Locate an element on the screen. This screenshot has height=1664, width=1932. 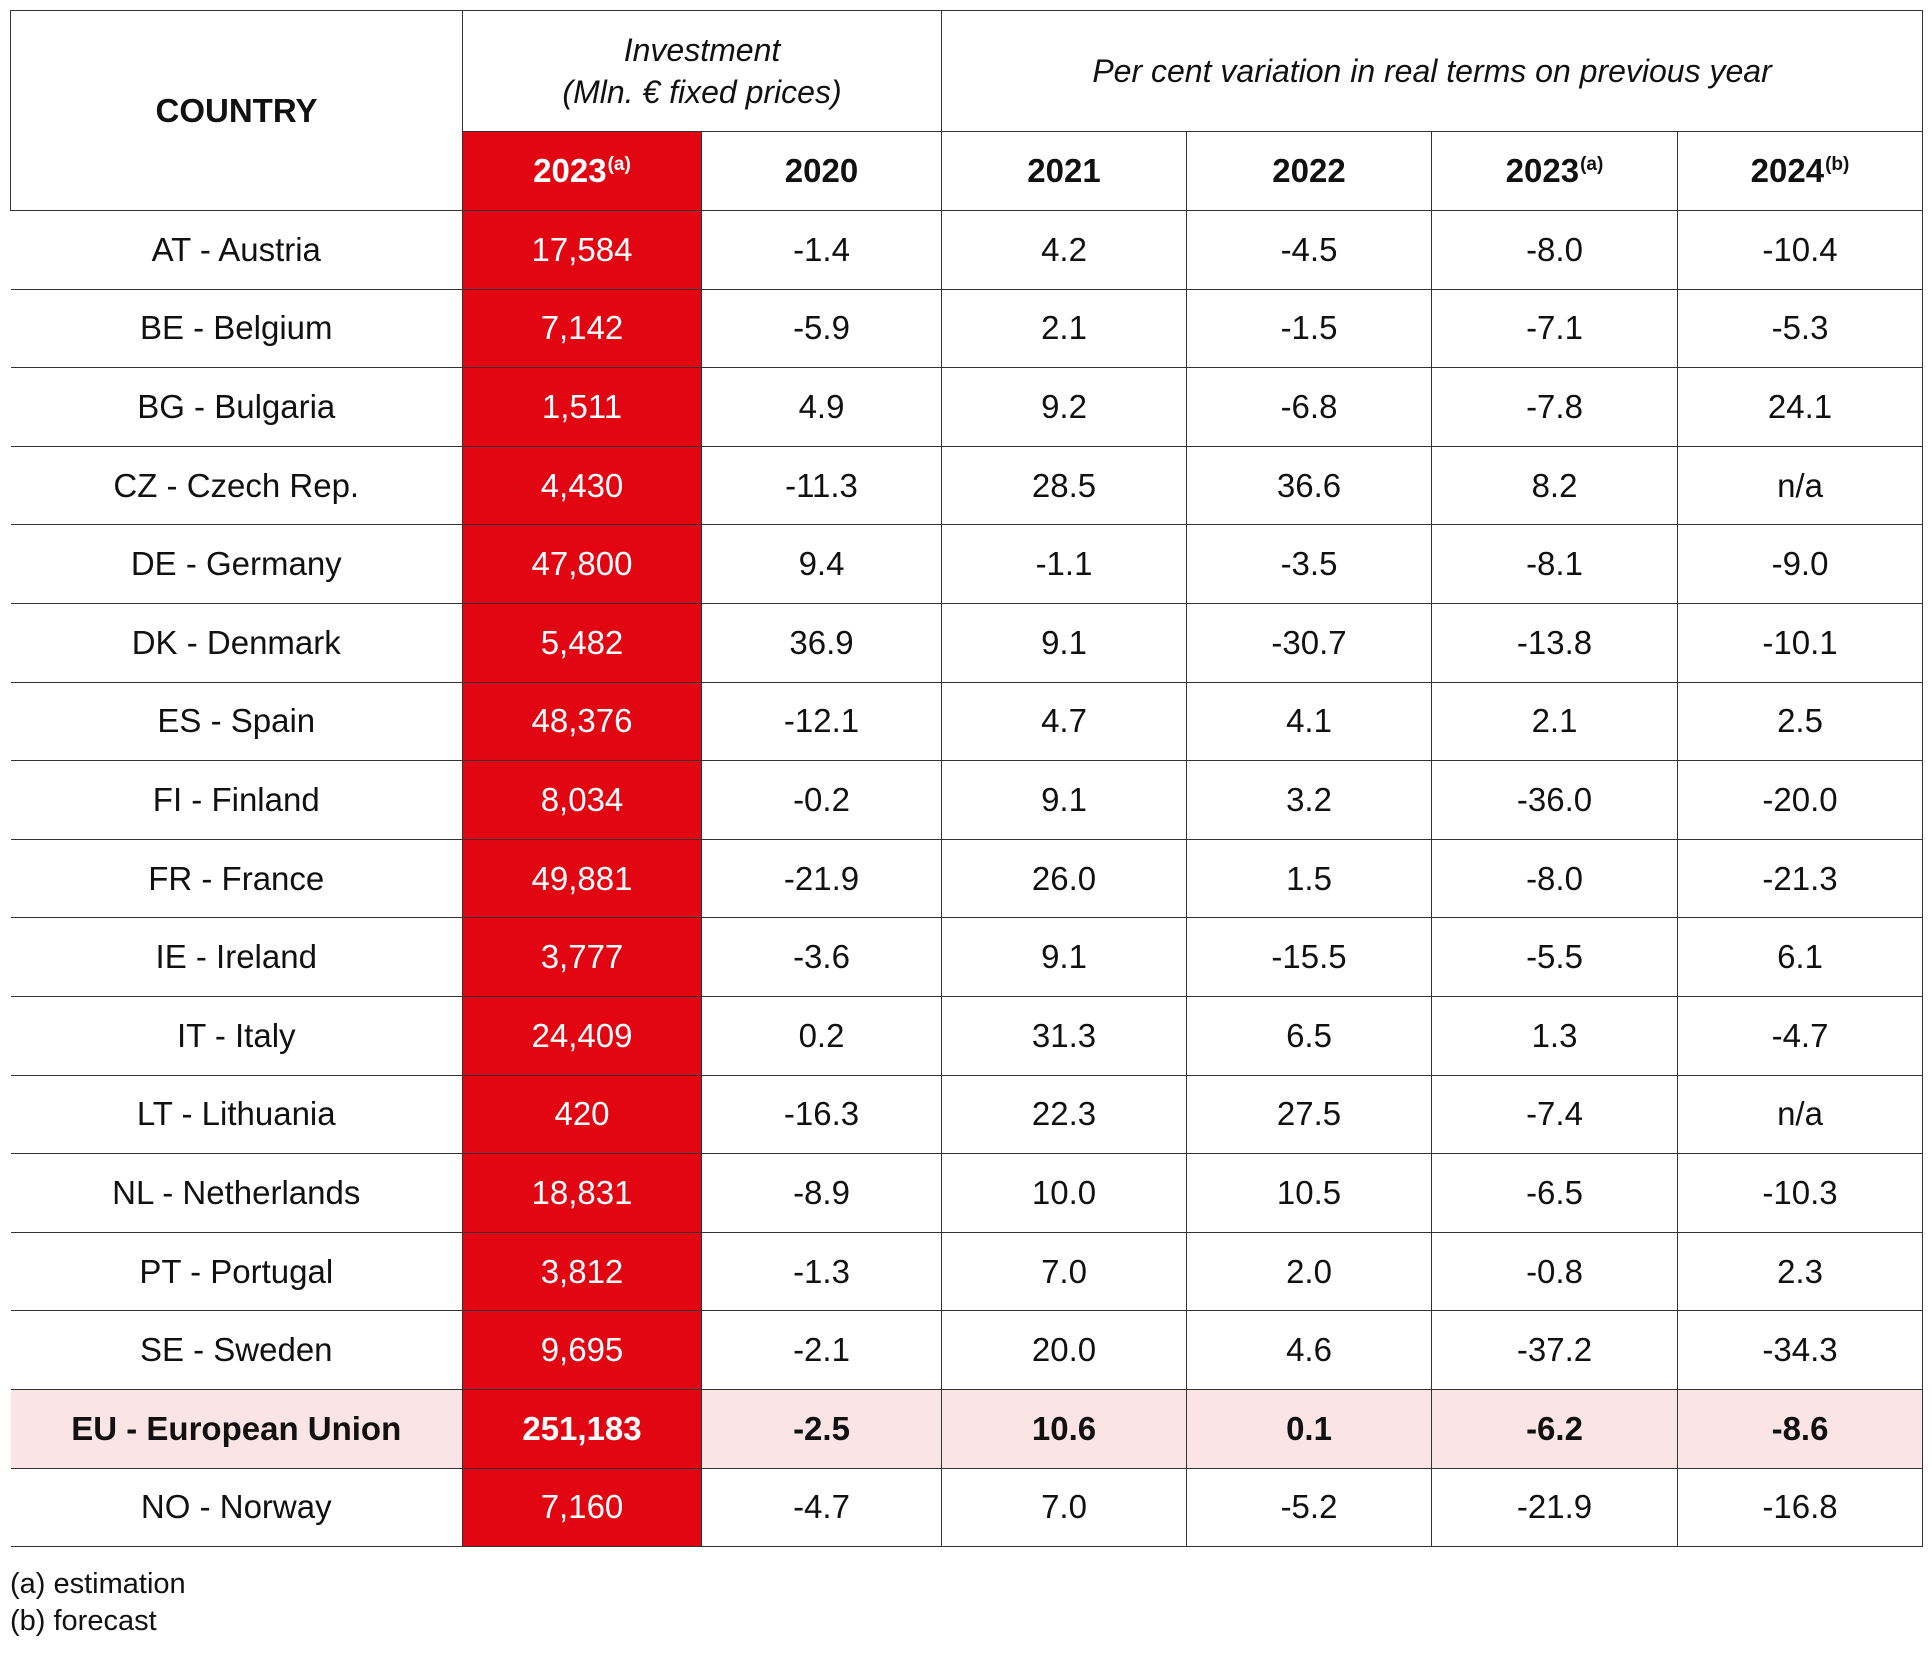
table-row: LT - Lithuania 420 -16.3 22.3 27.5 -7.4 n/a is located at coordinates (967, 1114).